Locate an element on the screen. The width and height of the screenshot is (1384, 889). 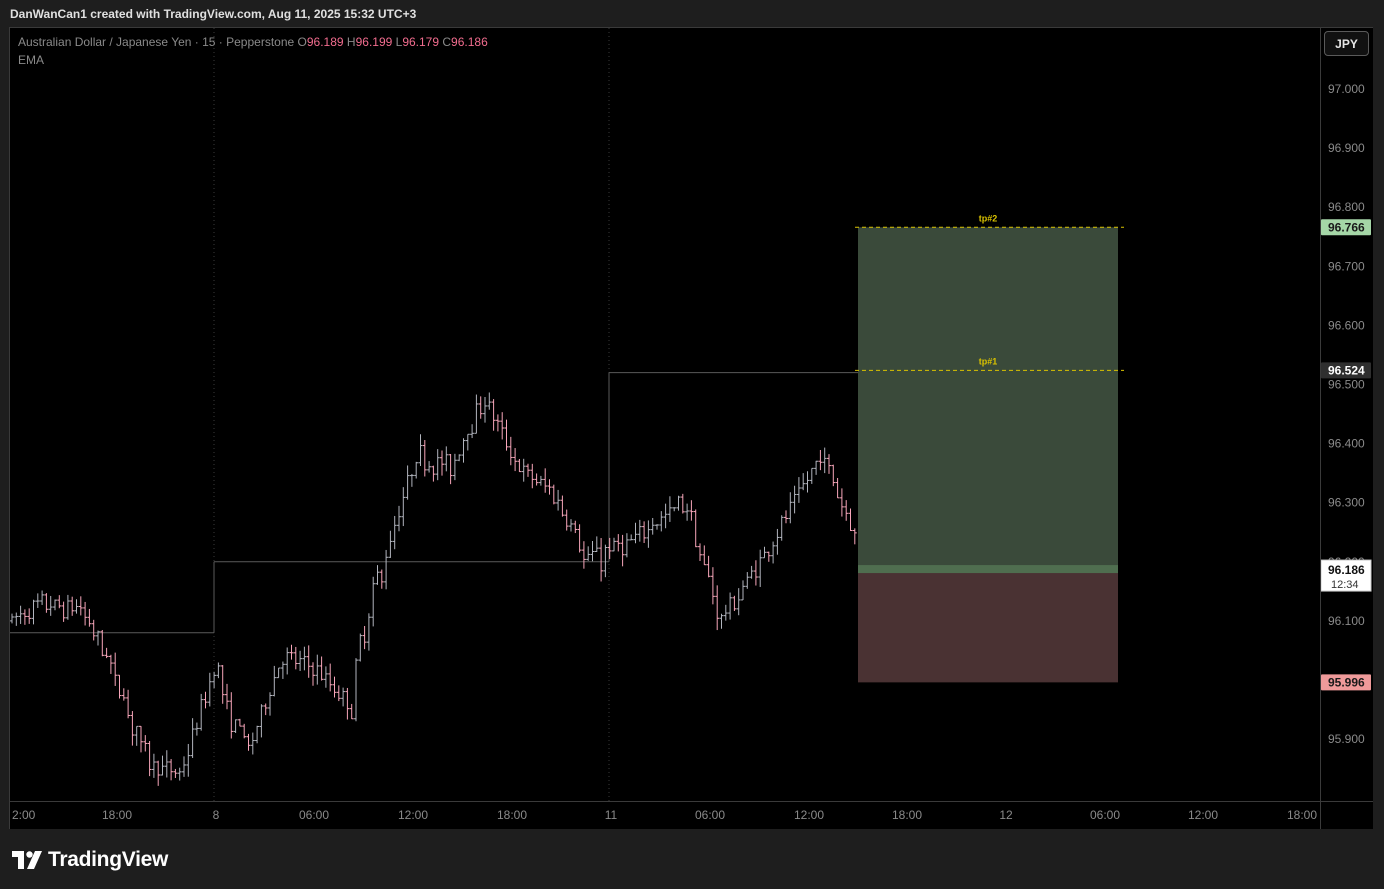
bar-countdown: 12:34 is located at coordinates (1345, 585).